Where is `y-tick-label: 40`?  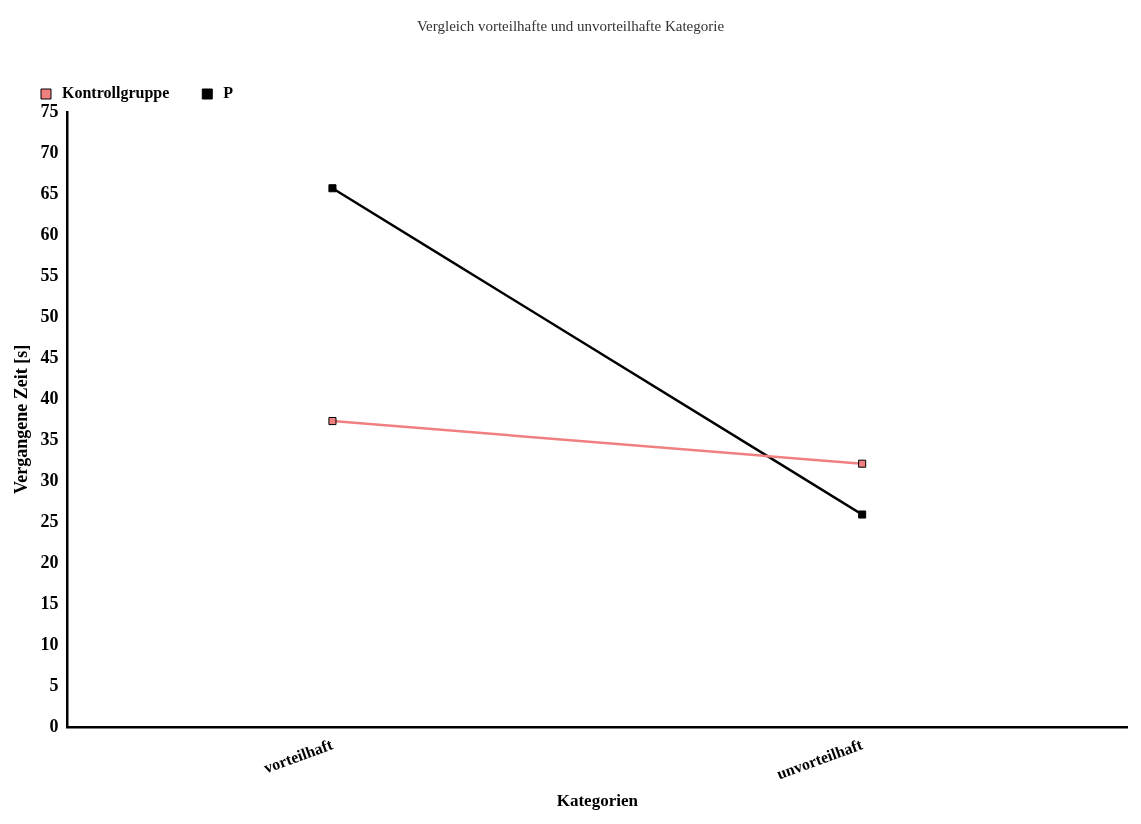
y-tick-label: 40 is located at coordinates (49, 397).